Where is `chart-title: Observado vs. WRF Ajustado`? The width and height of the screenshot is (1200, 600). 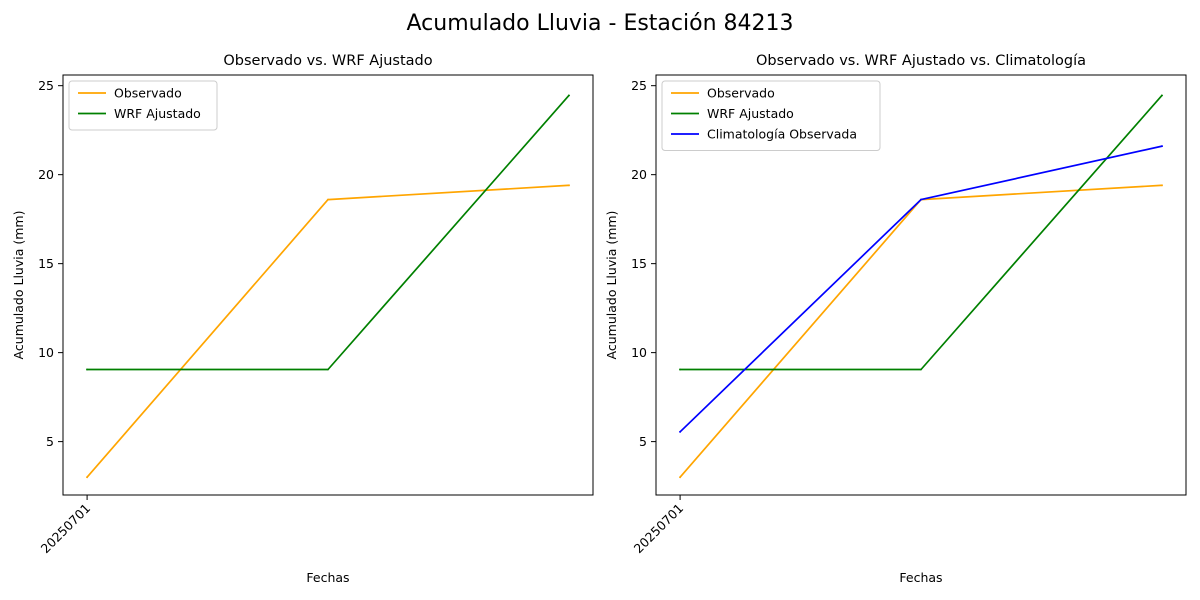 chart-title: Observado vs. WRF Ajustado is located at coordinates (327, 61).